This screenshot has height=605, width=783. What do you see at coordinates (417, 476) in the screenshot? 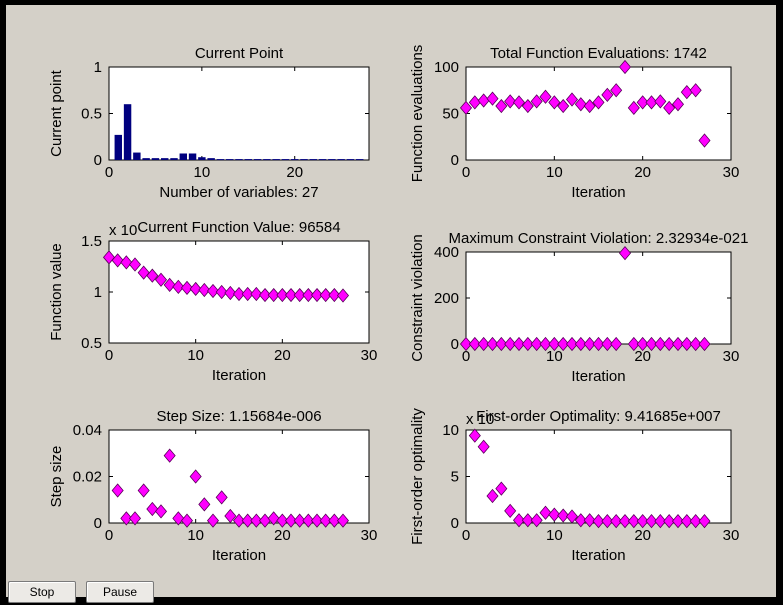
I see `first-order-optimality-ylabel: First-order optimality` at bounding box center [417, 476].